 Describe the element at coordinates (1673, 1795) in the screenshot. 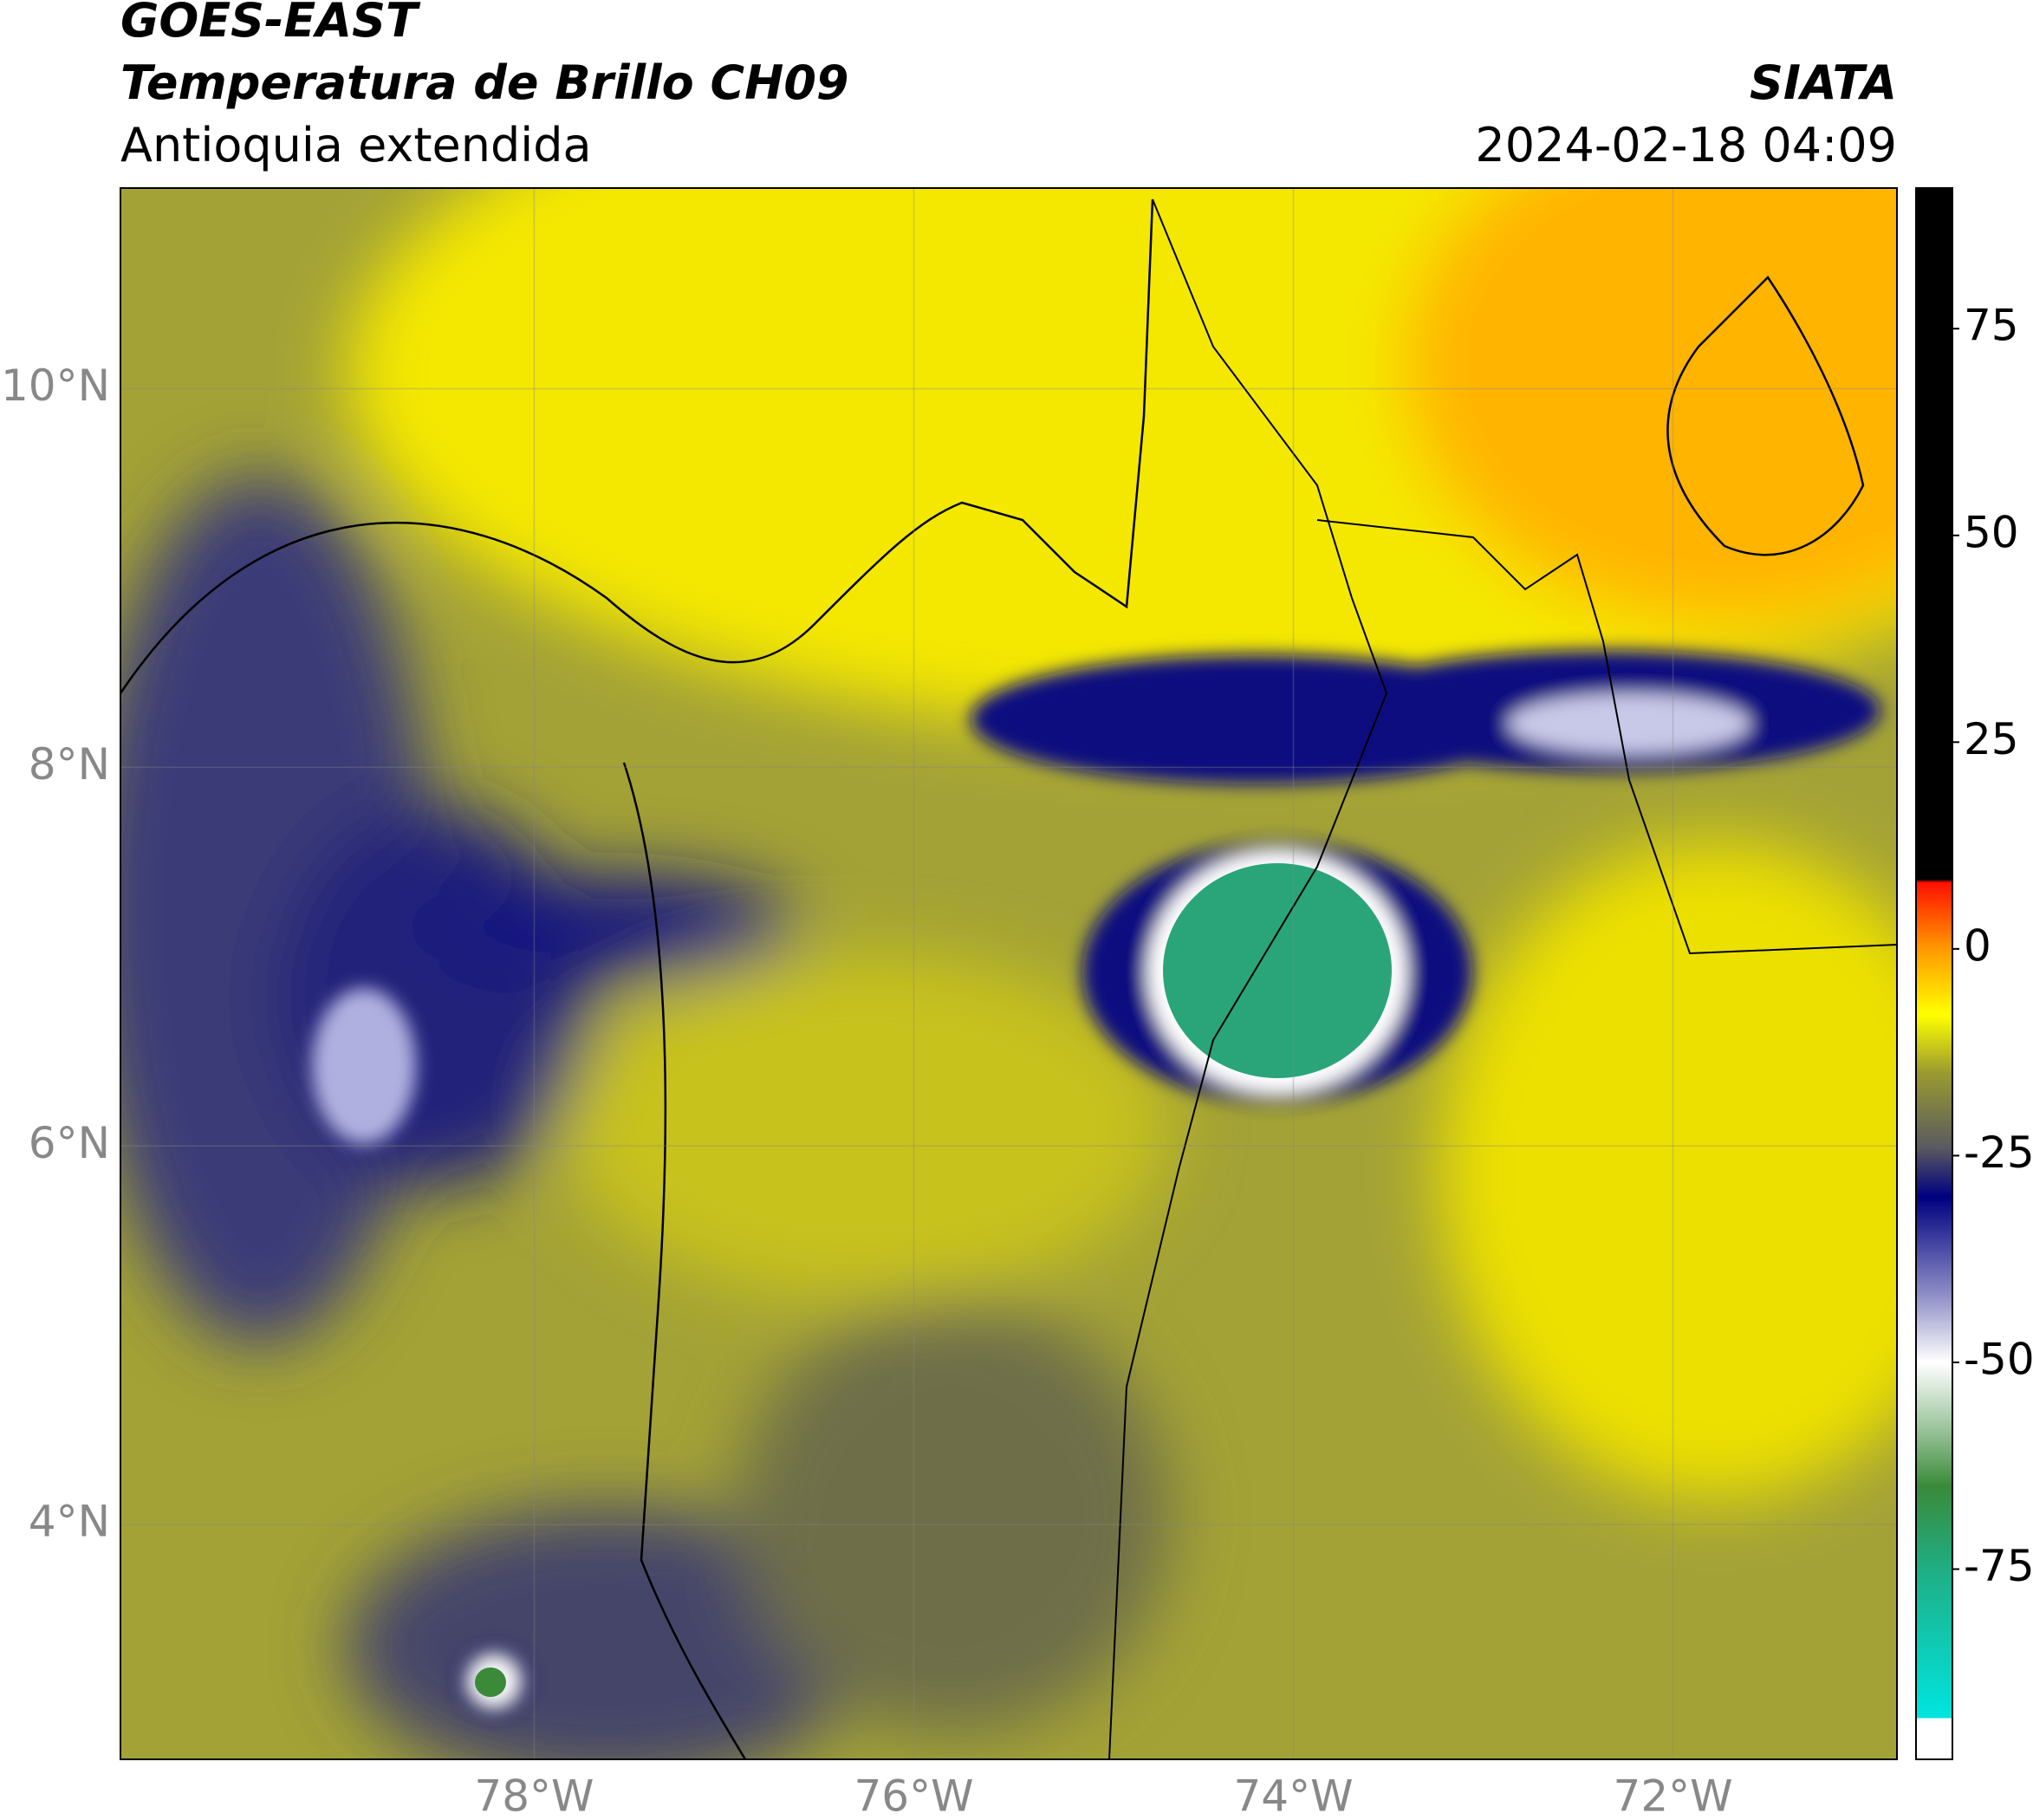

I see `lon-tick-label: 72°W` at that location.